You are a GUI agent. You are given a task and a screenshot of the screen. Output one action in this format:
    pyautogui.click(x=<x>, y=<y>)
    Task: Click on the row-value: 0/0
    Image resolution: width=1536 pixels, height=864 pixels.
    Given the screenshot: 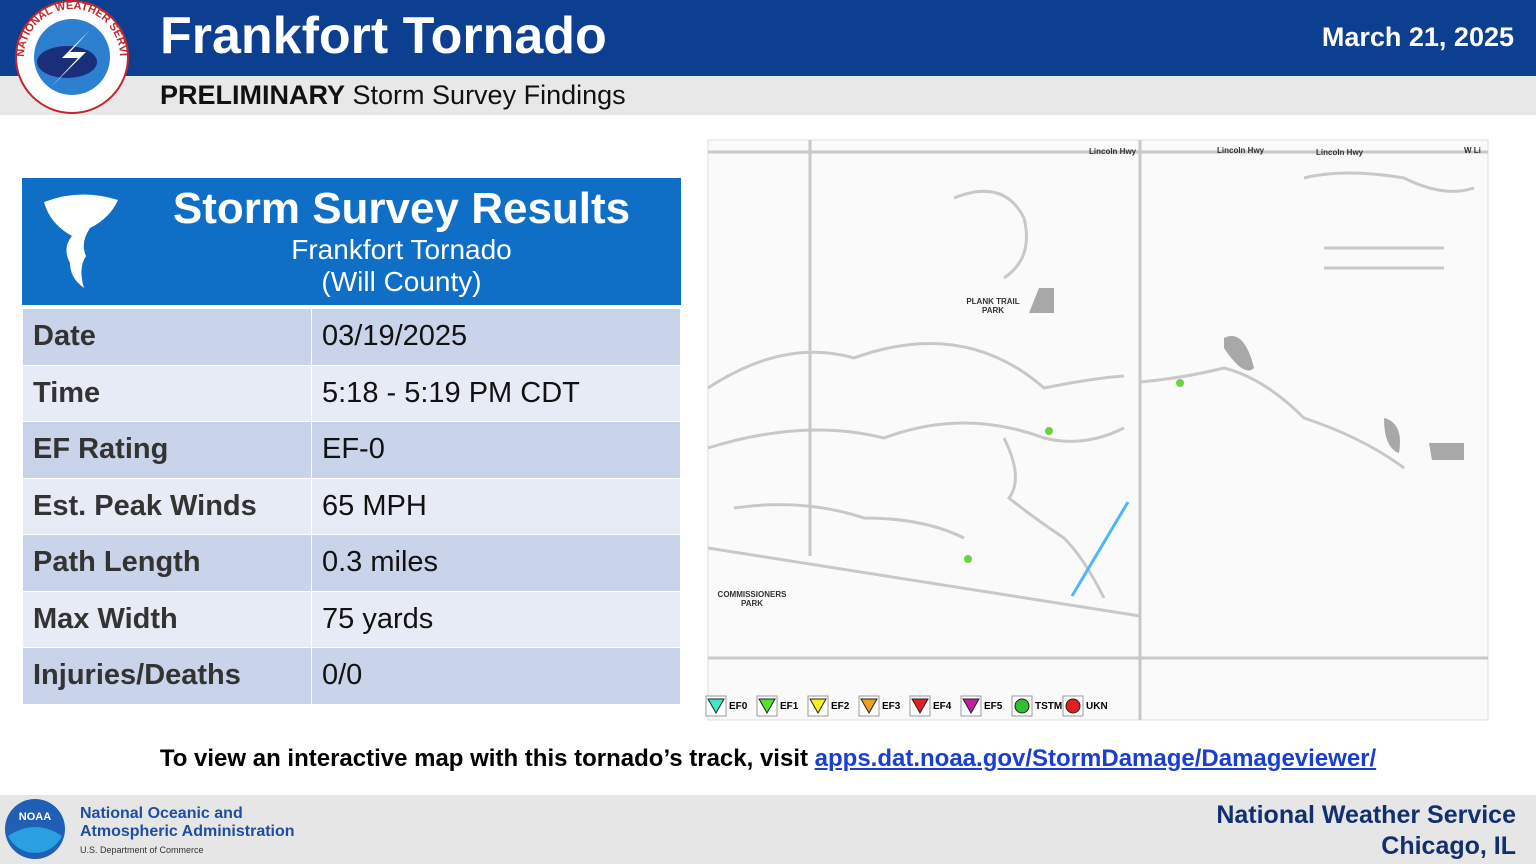 What is the action you would take?
    pyautogui.click(x=496, y=676)
    